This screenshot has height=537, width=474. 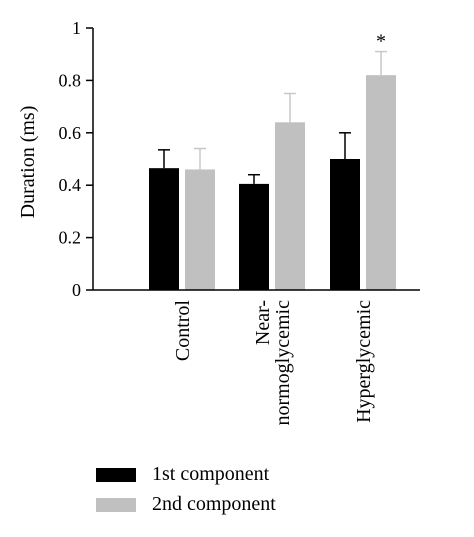 I want to click on y-tick-label: 0.8, so click(x=70, y=80).